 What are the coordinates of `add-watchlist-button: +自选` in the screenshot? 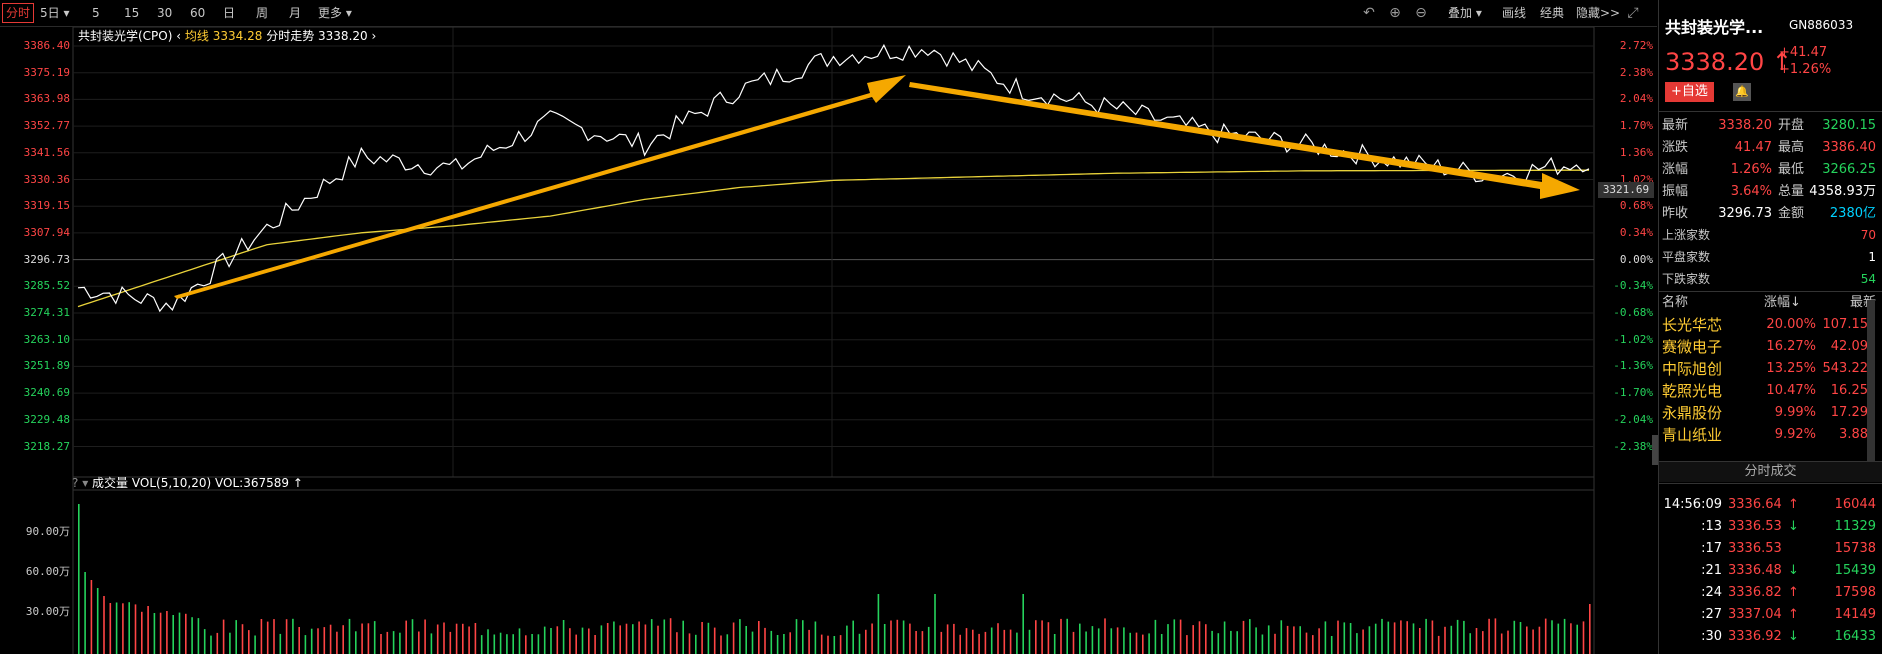 It's located at (1689, 92).